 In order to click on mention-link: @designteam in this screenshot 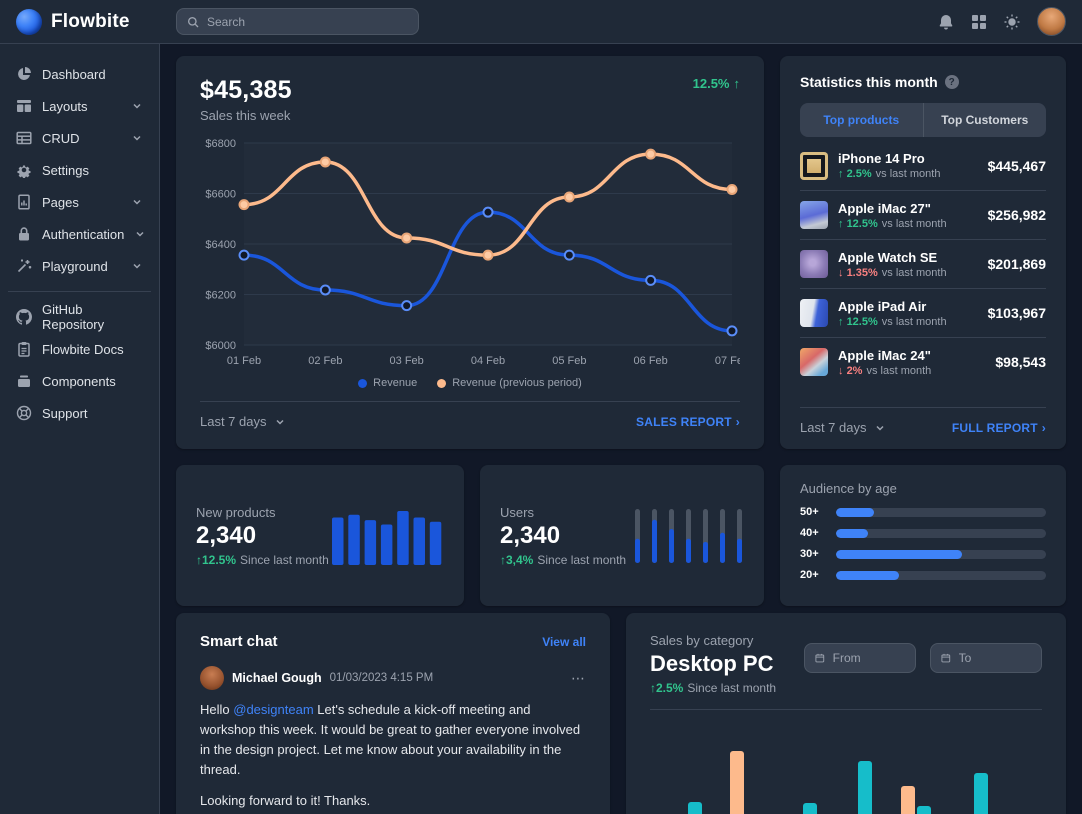, I will do `click(273, 709)`.